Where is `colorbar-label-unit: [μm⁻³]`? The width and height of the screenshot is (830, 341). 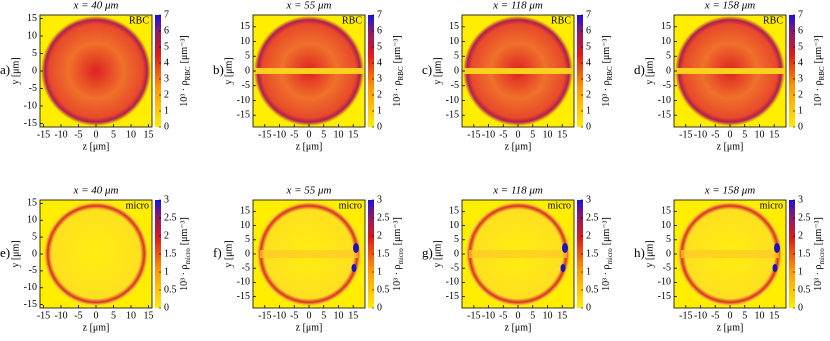
colorbar-label-unit: [μm⁻³] is located at coordinates (184, 49).